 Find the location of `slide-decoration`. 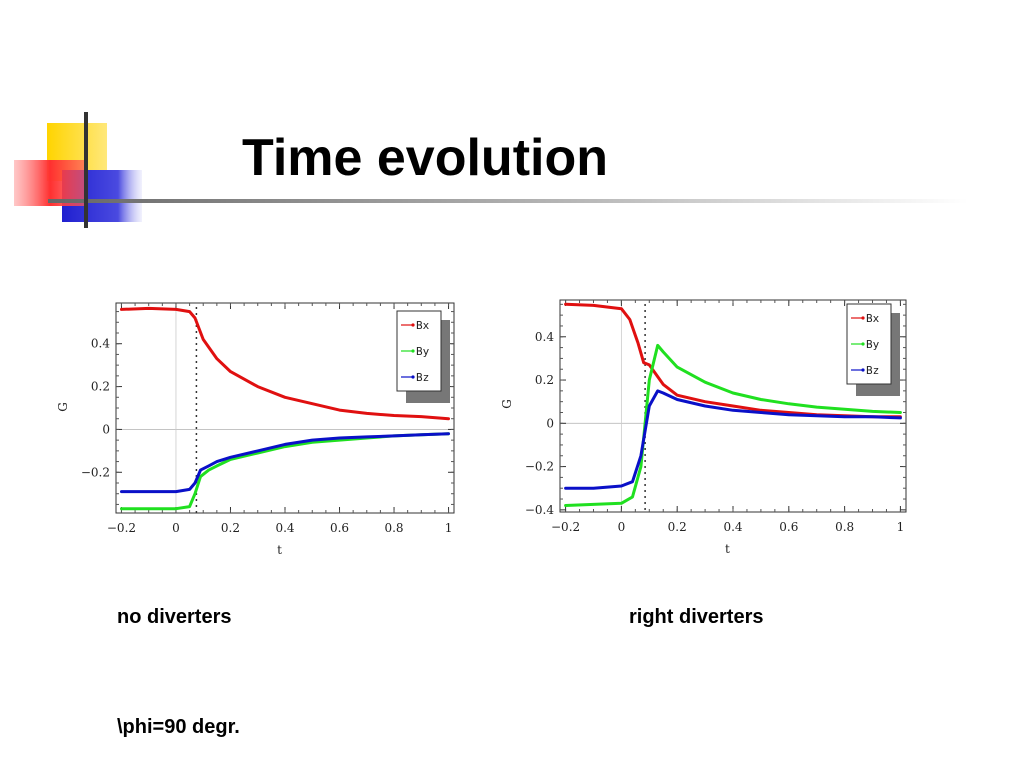

slide-decoration is located at coordinates (491, 170).